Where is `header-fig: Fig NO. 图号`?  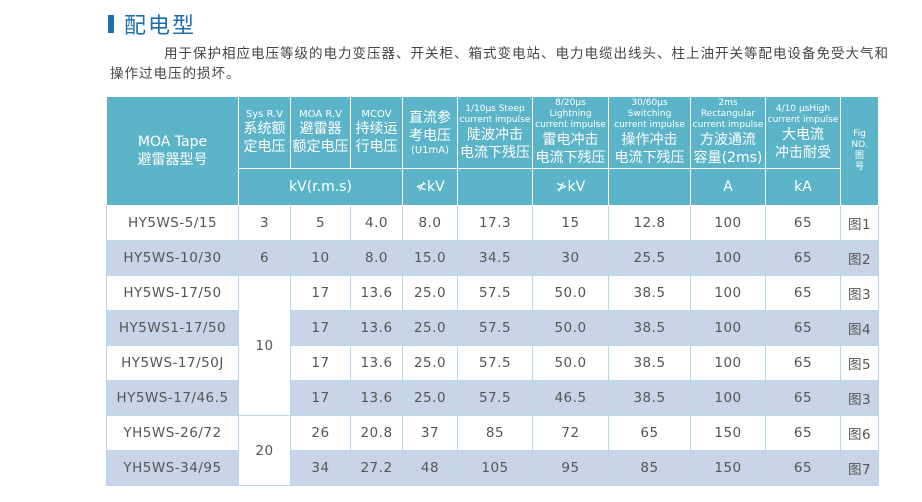
header-fig: Fig NO. 图号 is located at coordinates (859, 151).